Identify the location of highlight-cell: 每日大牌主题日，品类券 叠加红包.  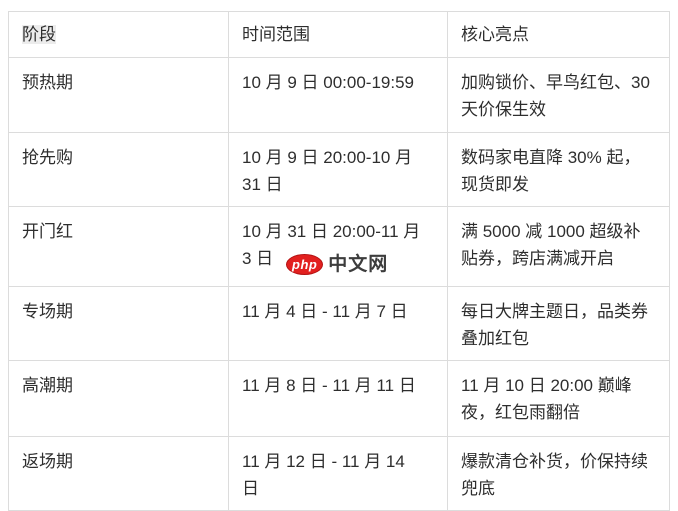
(558, 323).